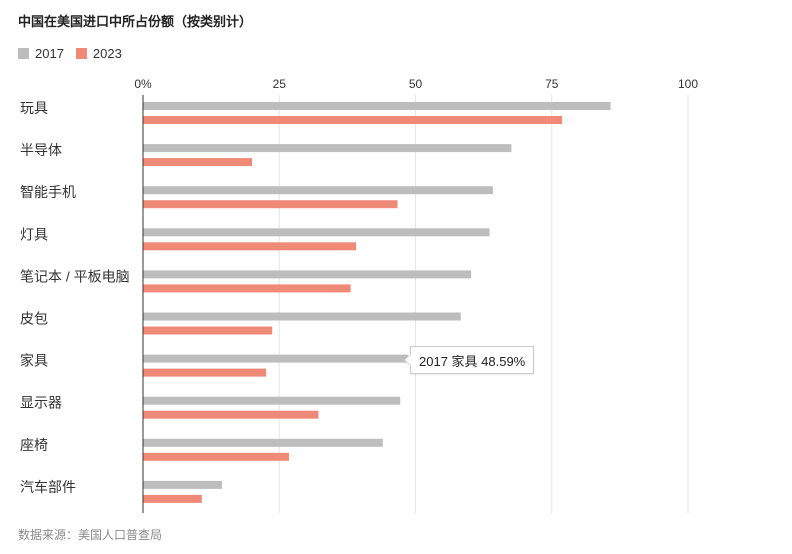 The width and height of the screenshot is (792, 554). Describe the element at coordinates (107, 53) in the screenshot. I see `legend-label-2023: 2023` at that location.